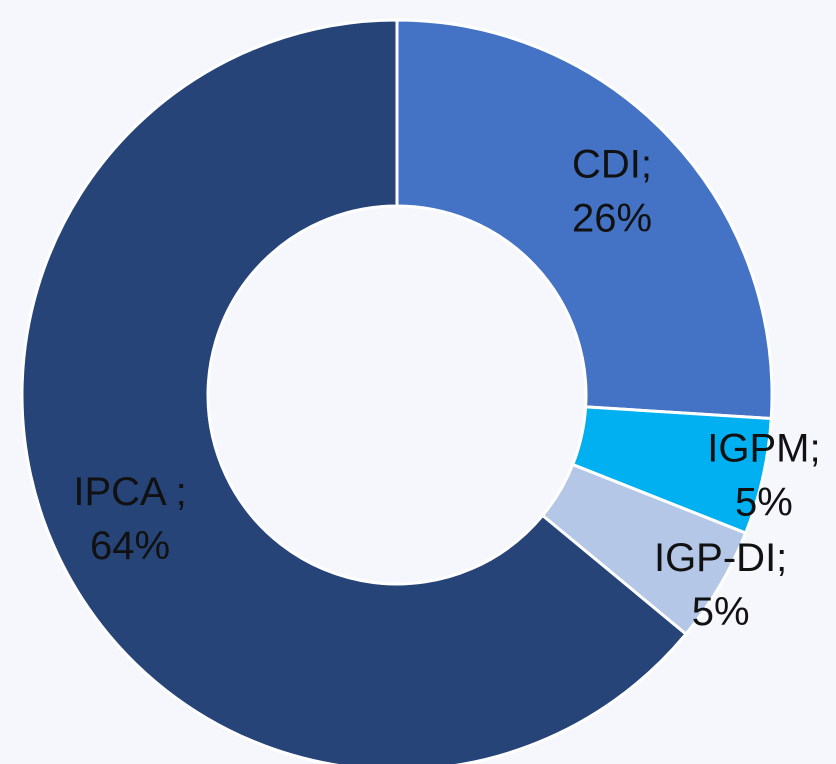 The width and height of the screenshot is (836, 764). I want to click on slice-label: IGP-DI;, so click(720, 558).